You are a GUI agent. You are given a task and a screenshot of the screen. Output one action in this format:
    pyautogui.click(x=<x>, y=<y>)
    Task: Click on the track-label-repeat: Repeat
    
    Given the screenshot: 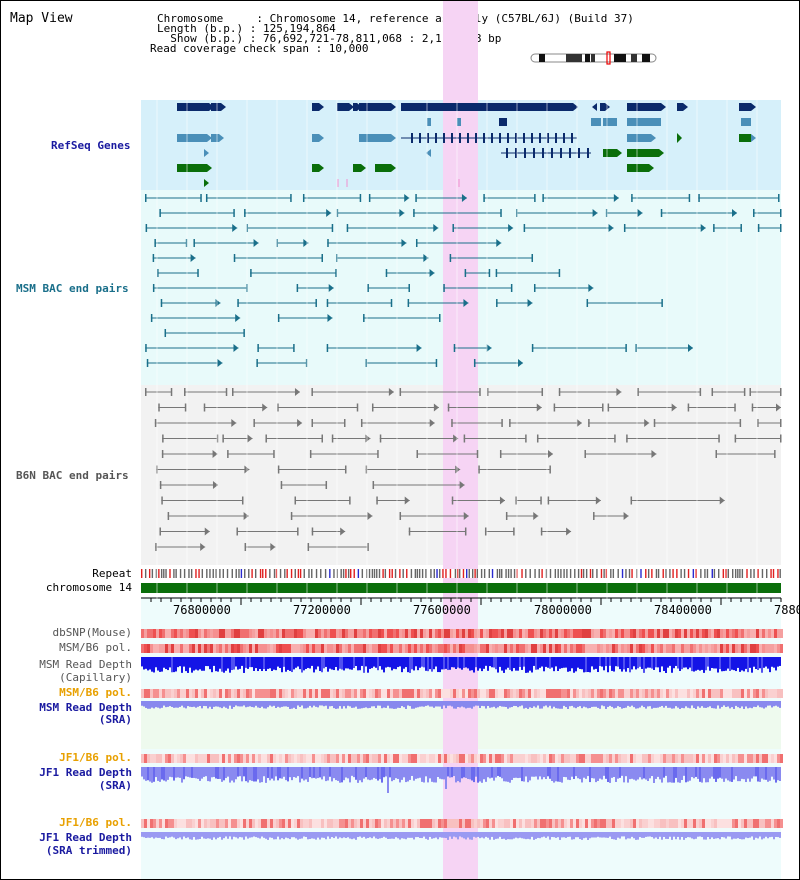 What is the action you would take?
    pyautogui.click(x=112, y=573)
    